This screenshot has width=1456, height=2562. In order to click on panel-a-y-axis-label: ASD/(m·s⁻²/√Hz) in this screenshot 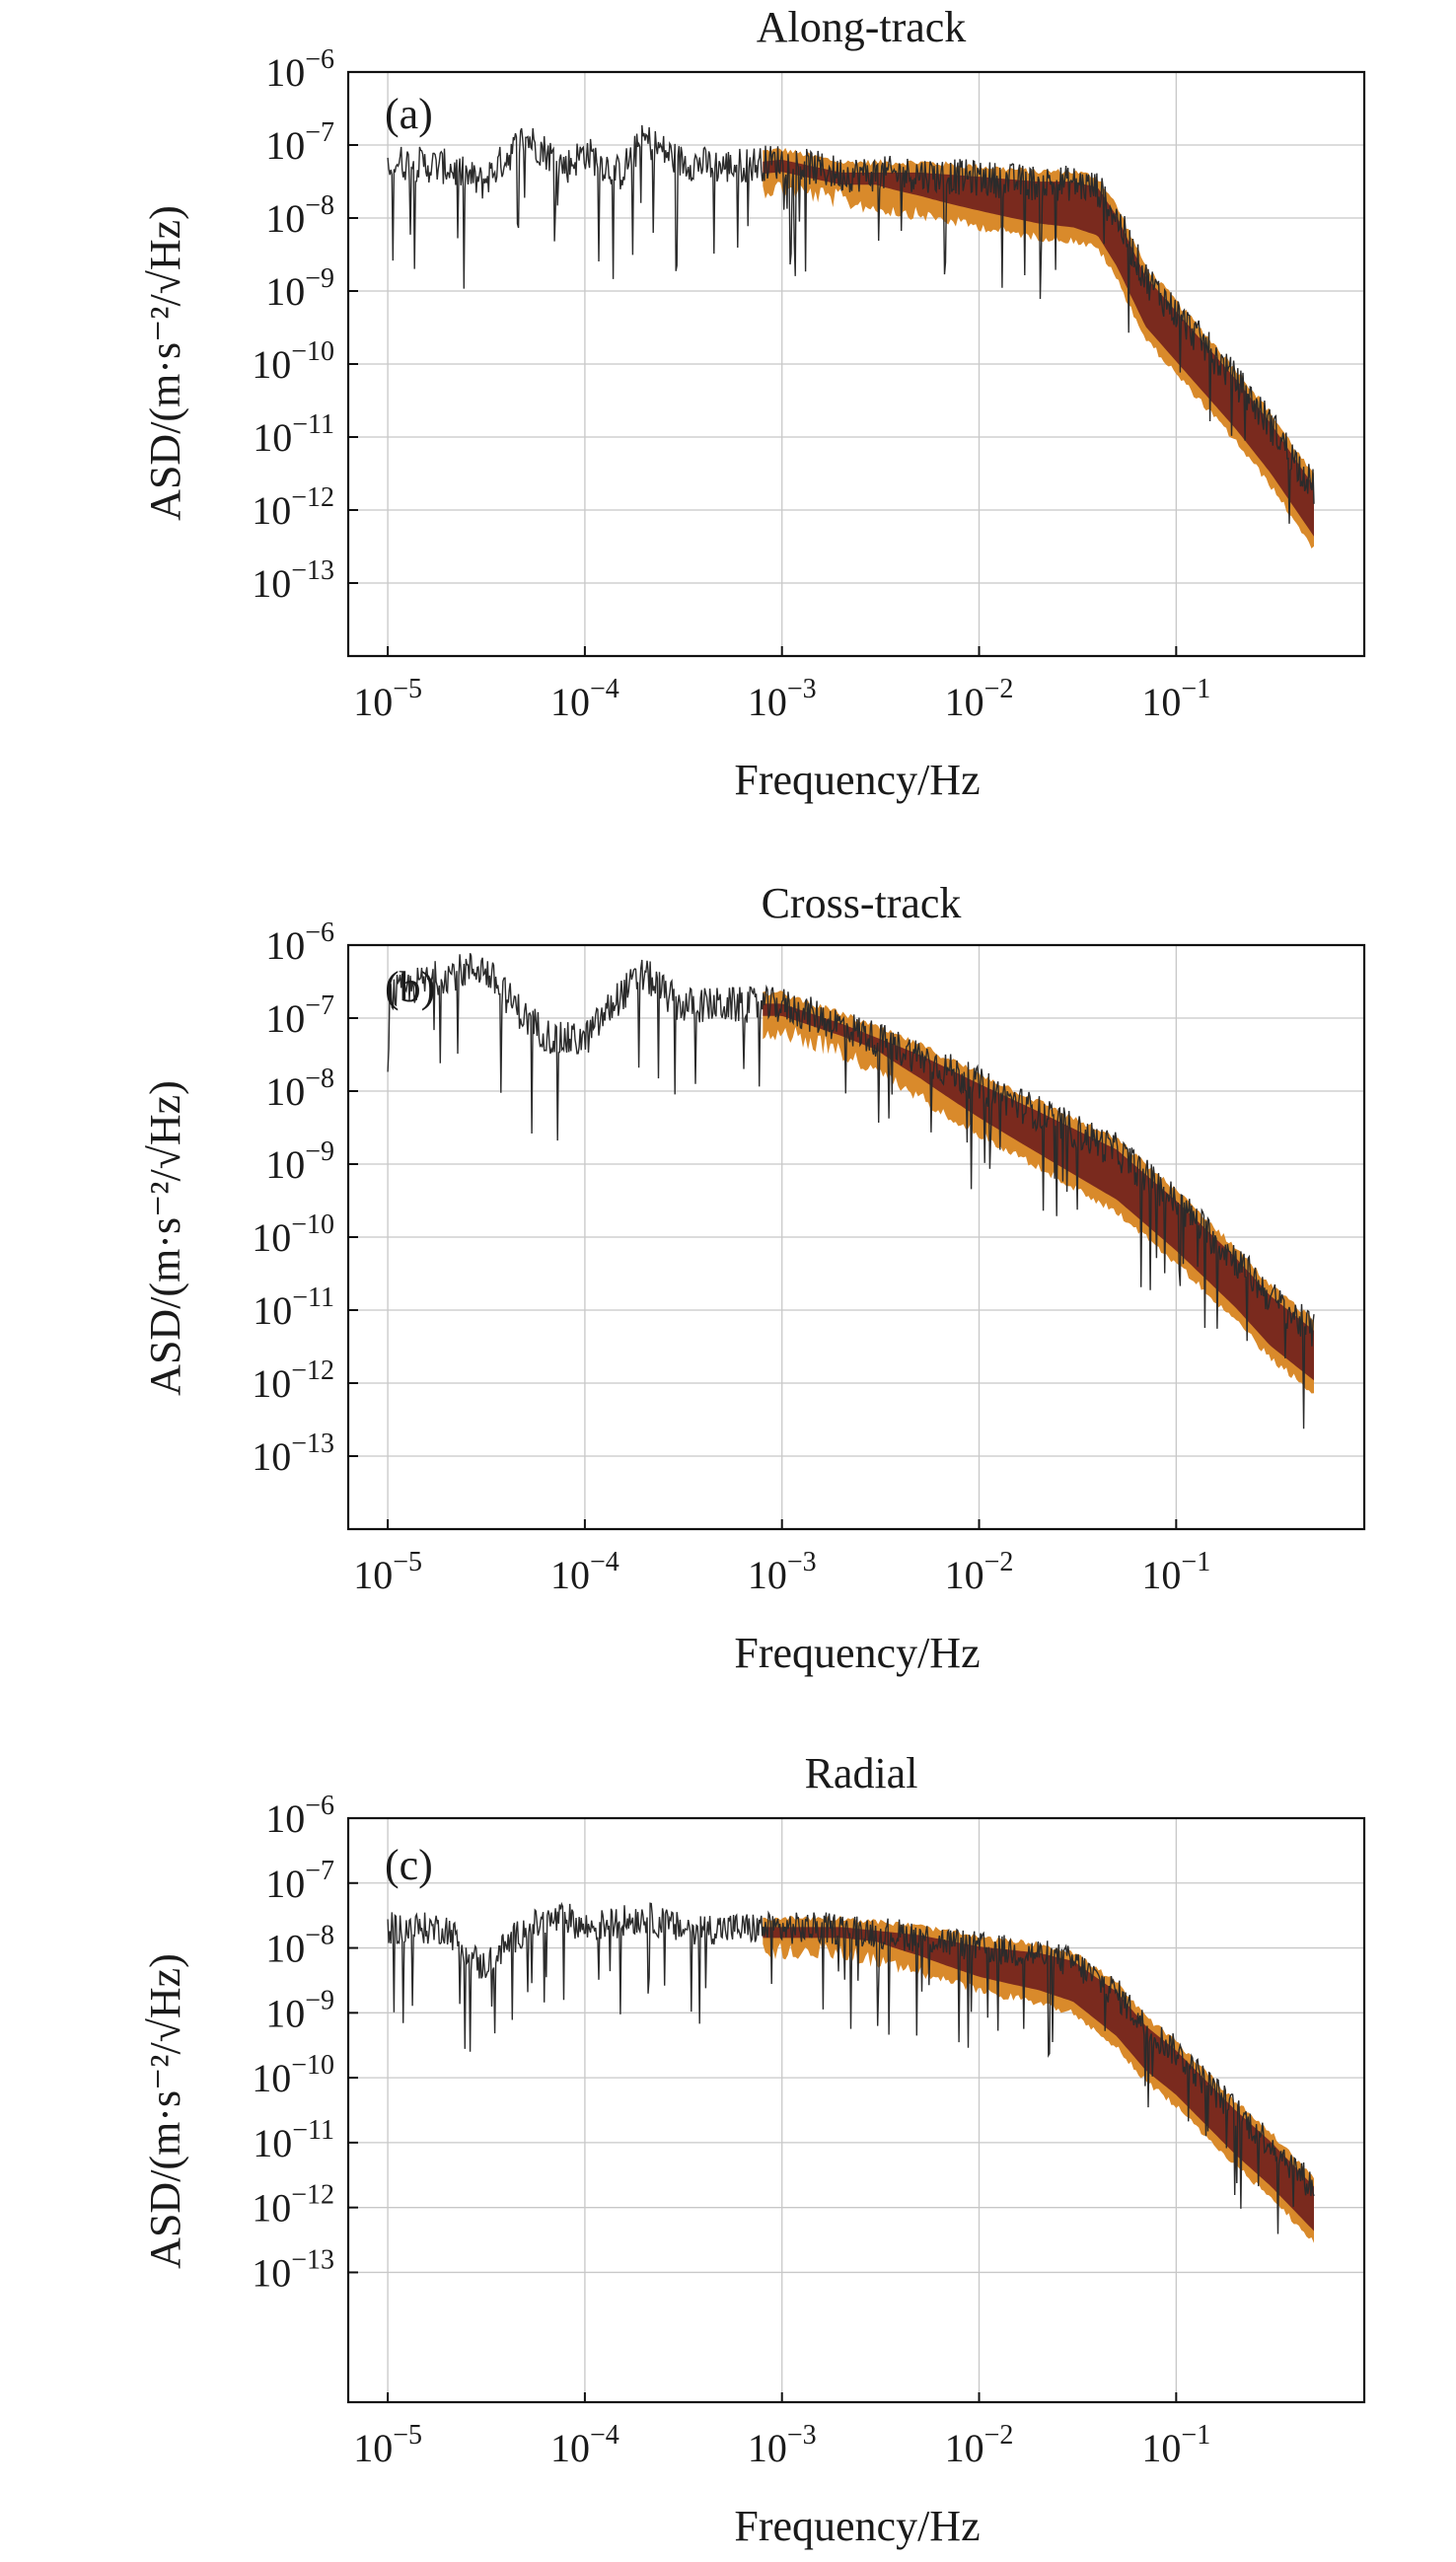, I will do `click(165, 363)`.